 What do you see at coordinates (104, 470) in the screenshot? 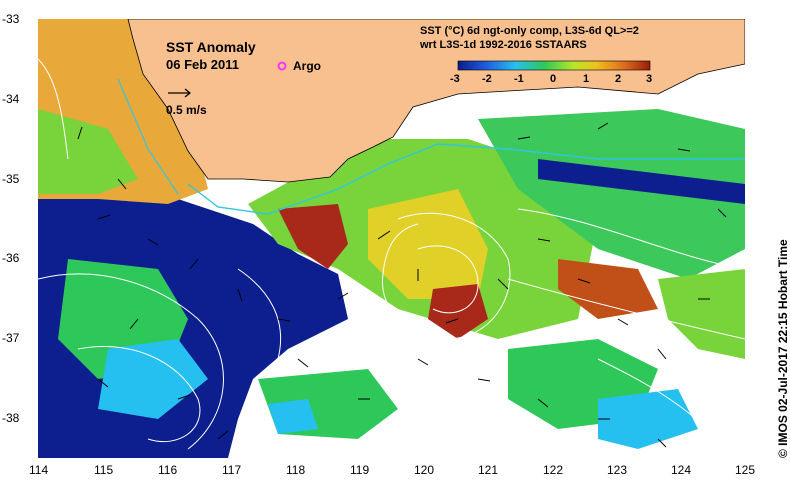
I see `lon-tick: 115` at bounding box center [104, 470].